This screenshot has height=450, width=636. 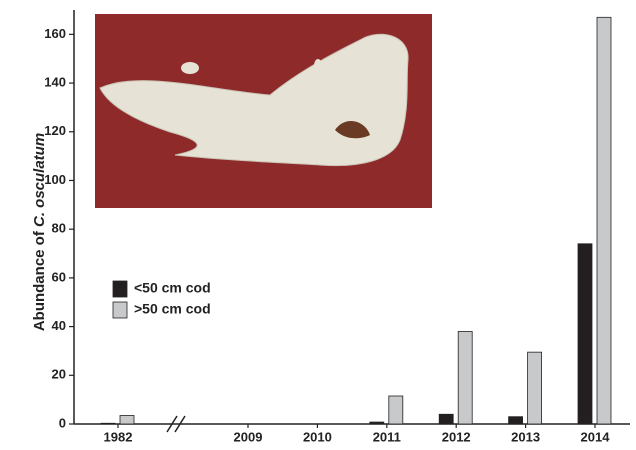 I want to click on y-tick-label: 60, so click(x=59, y=276).